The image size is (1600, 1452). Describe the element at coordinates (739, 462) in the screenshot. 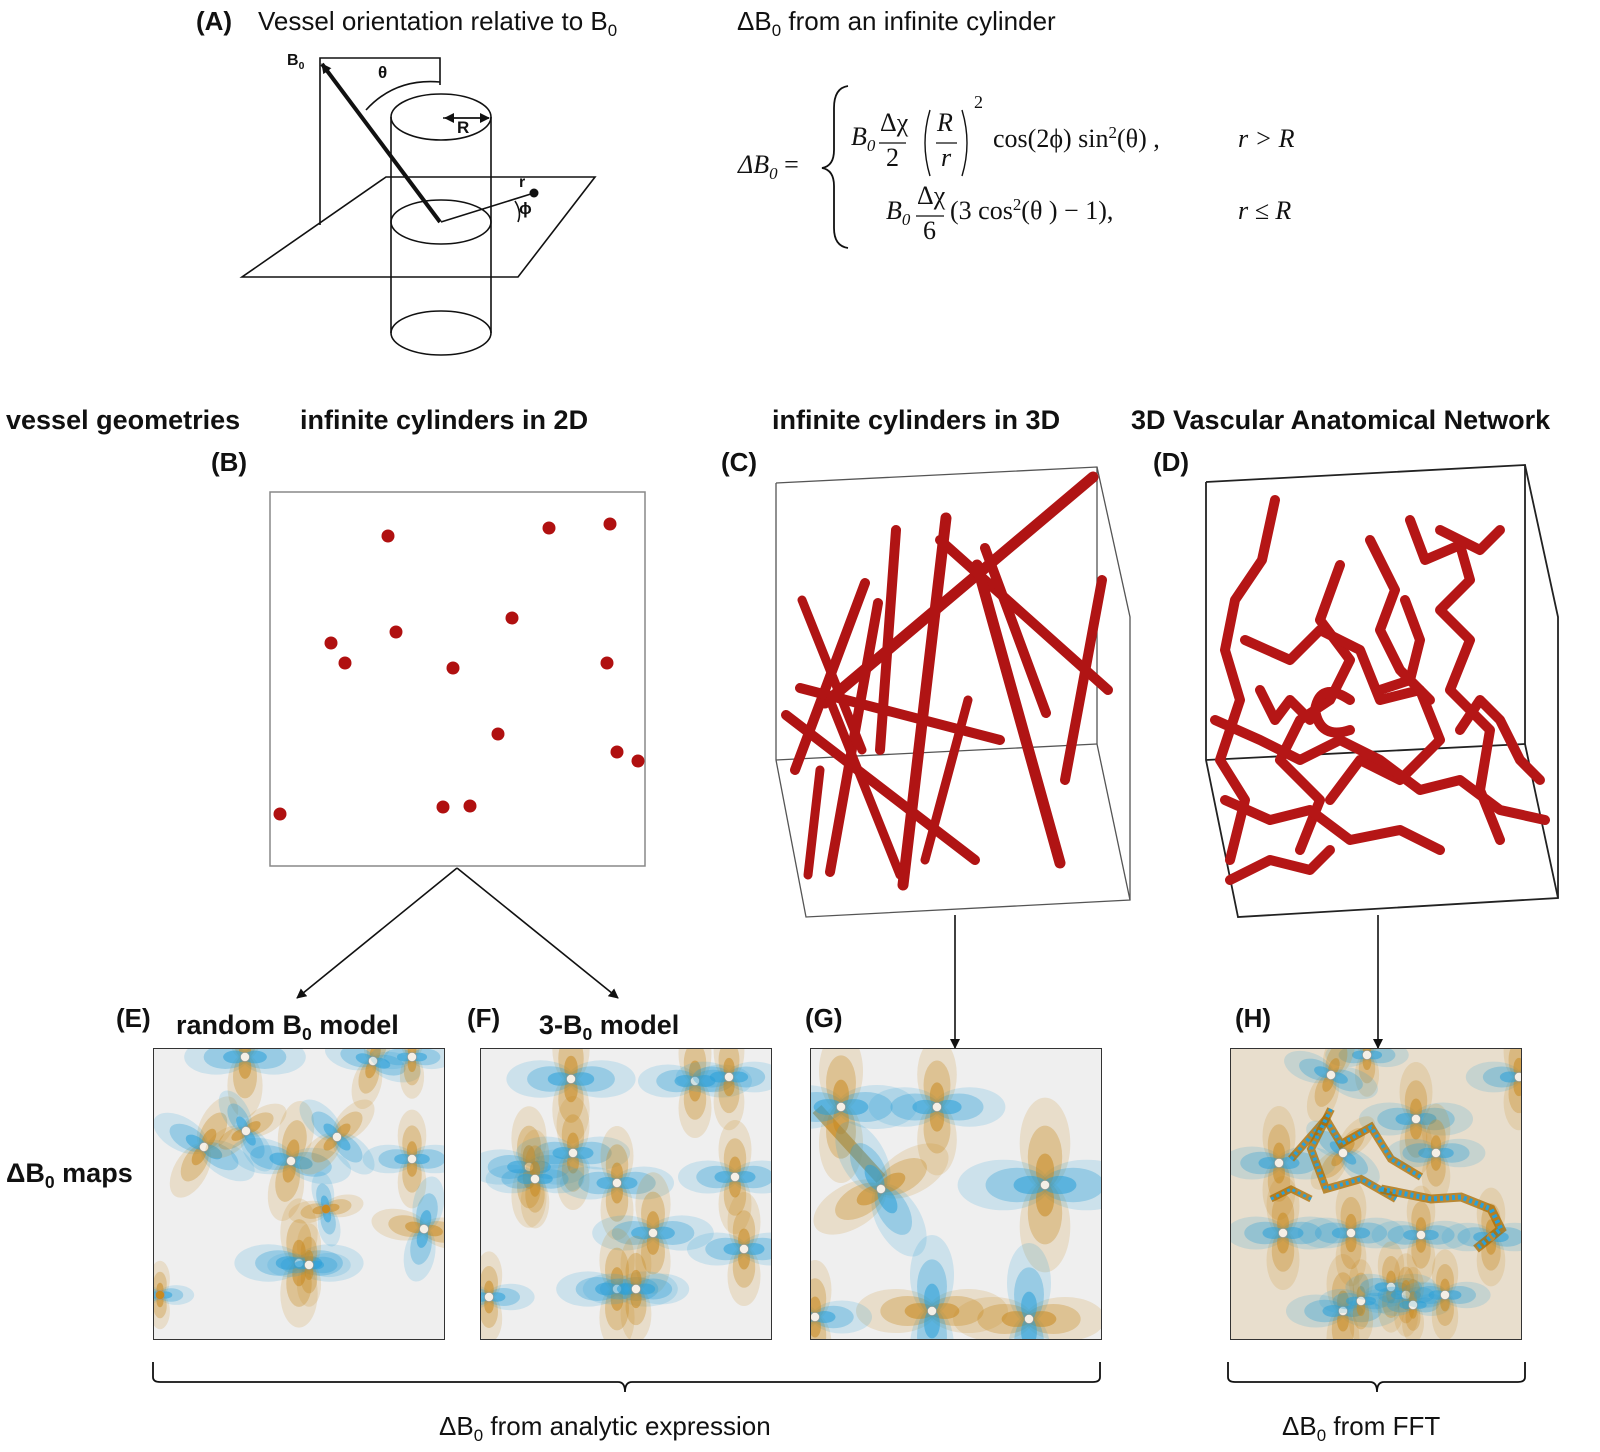

I see `panel-c-letter: (C)` at that location.